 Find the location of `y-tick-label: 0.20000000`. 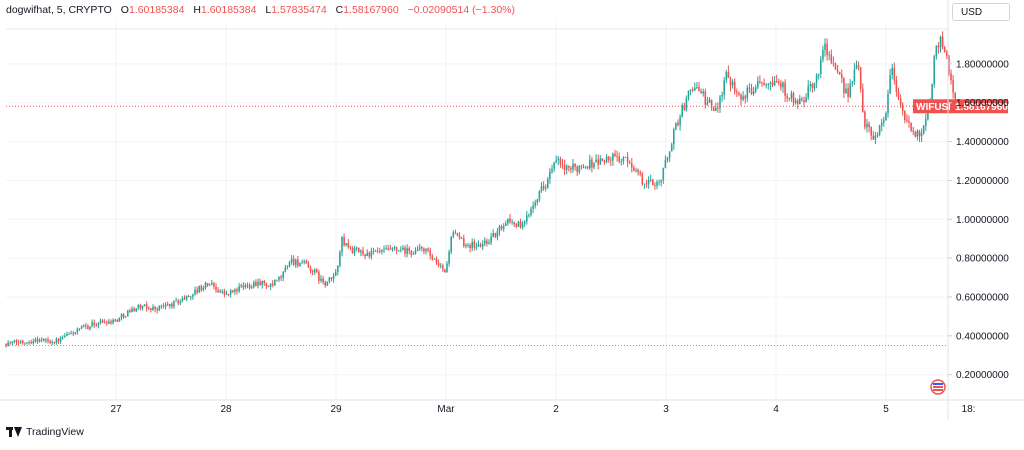

y-tick-label: 0.20000000 is located at coordinates (982, 375).